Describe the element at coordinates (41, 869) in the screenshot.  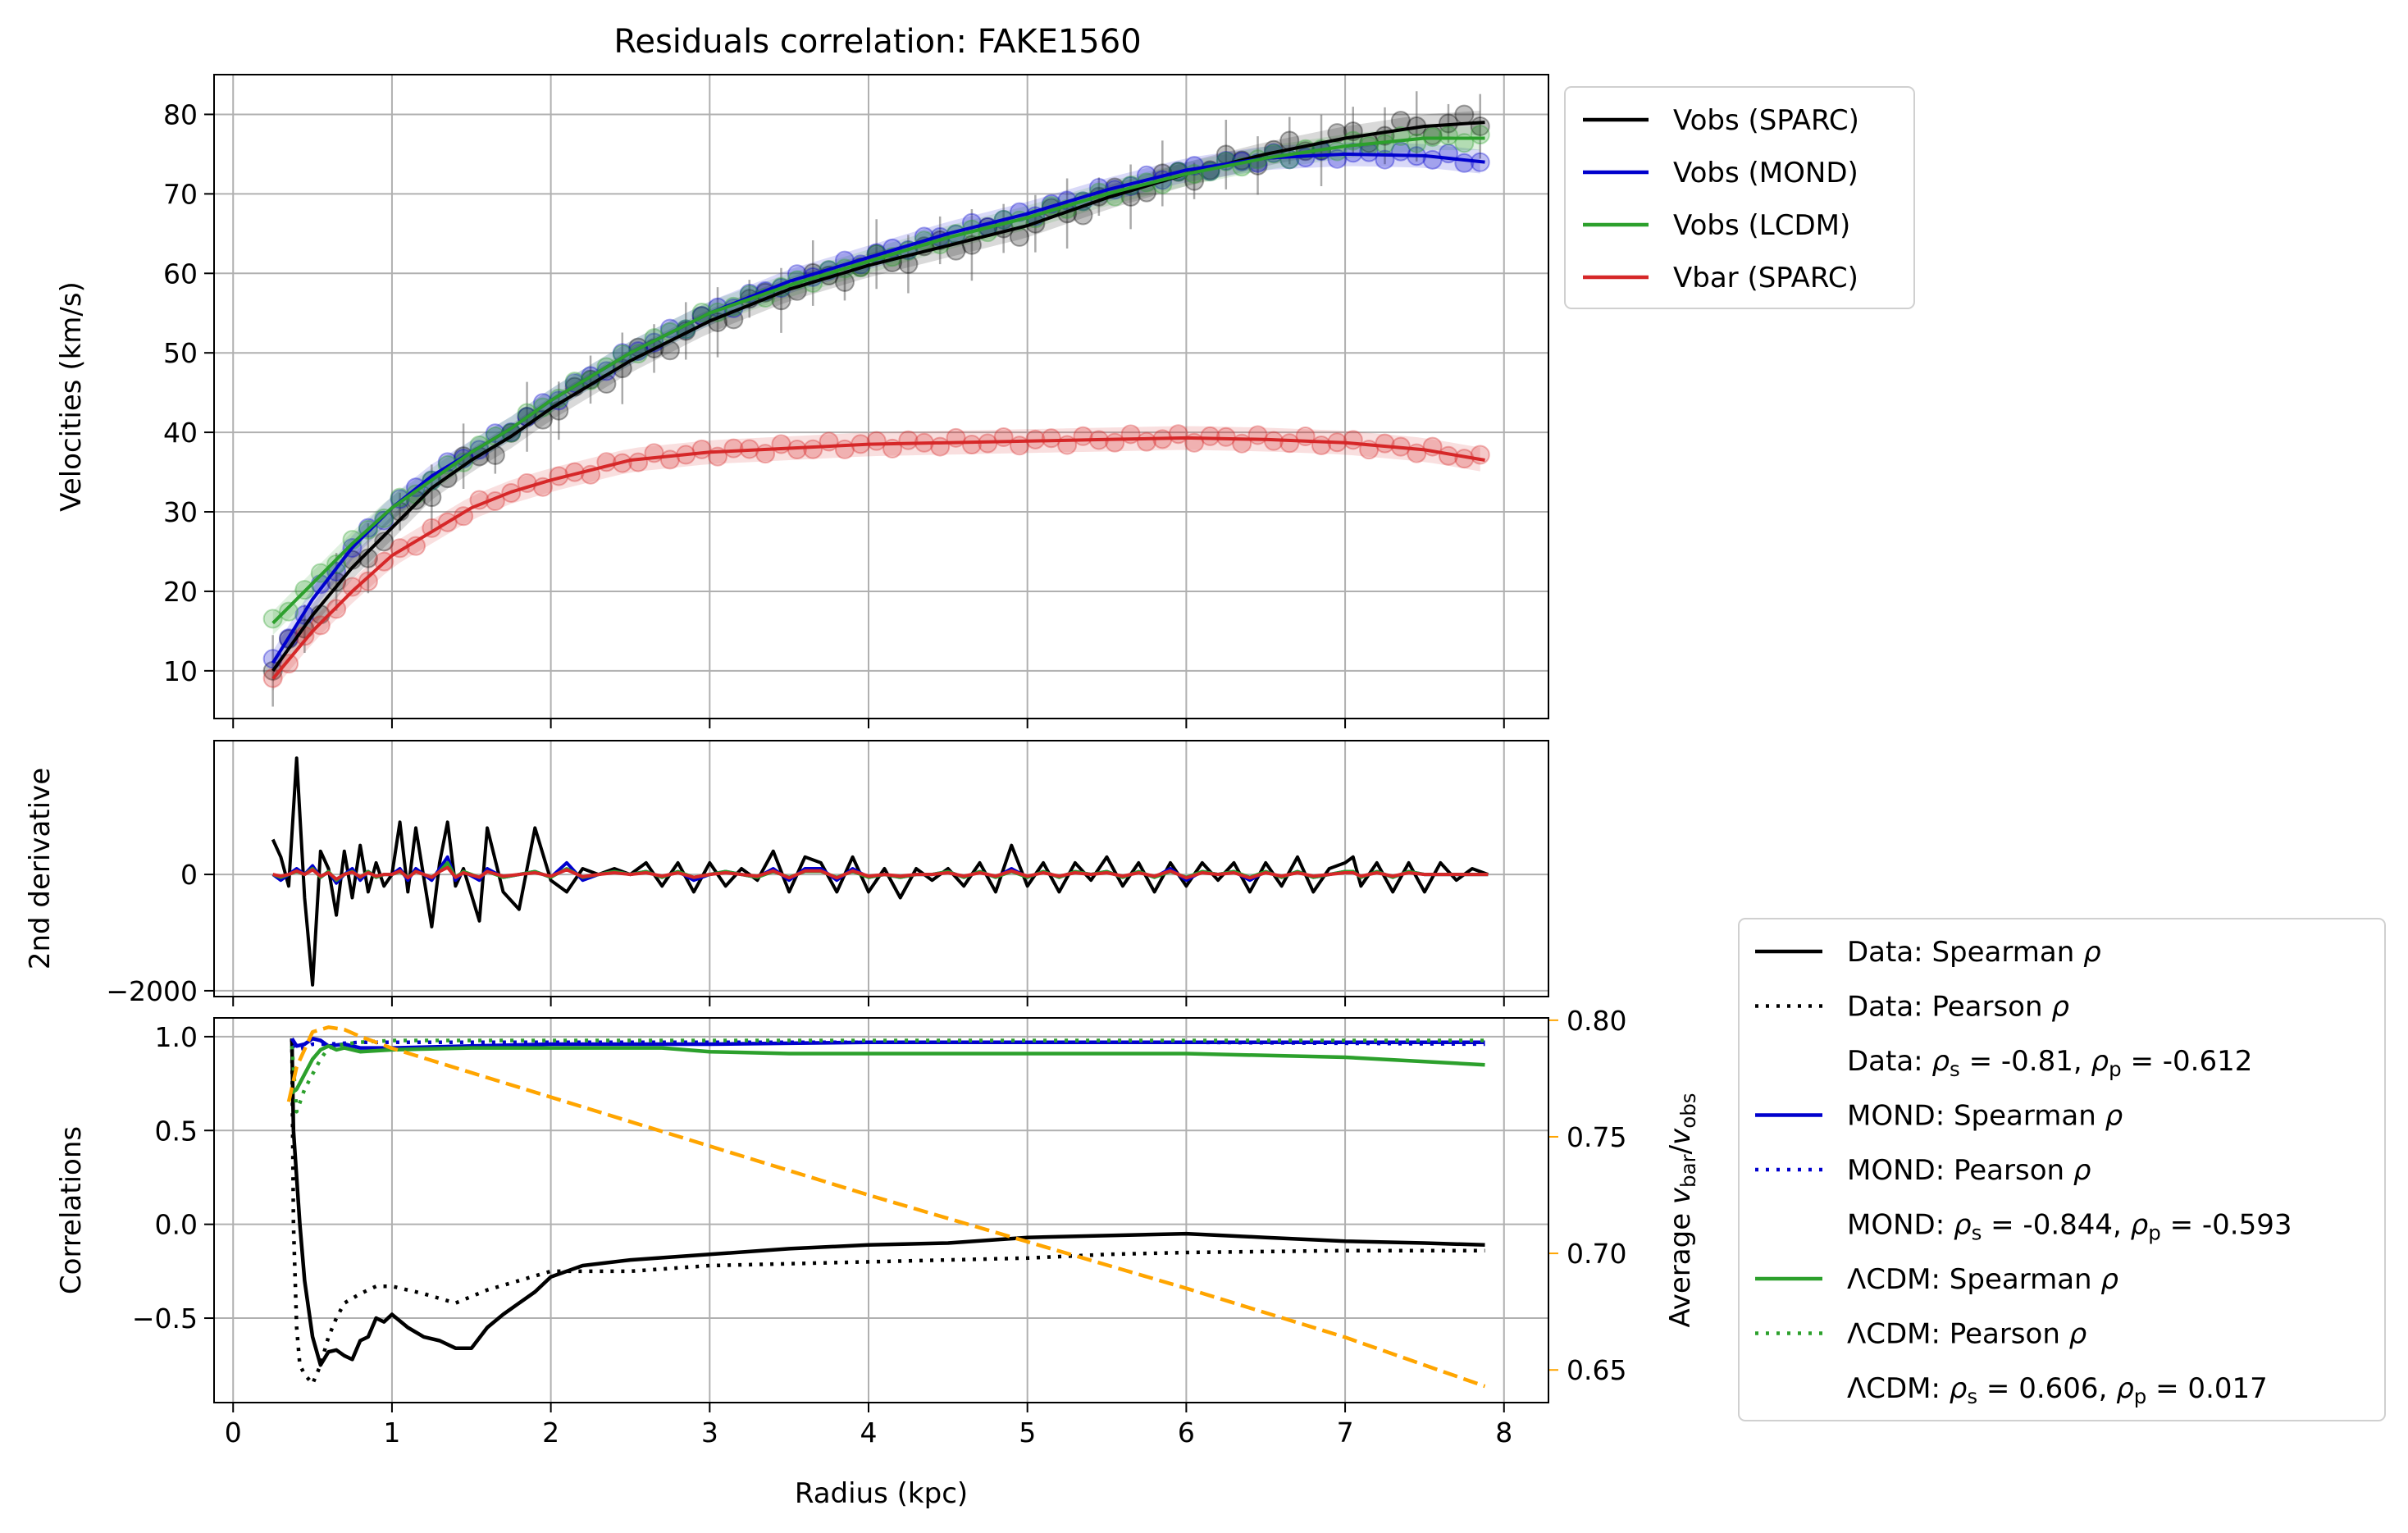
I see `y-axis-label: 2nd derivative` at that location.